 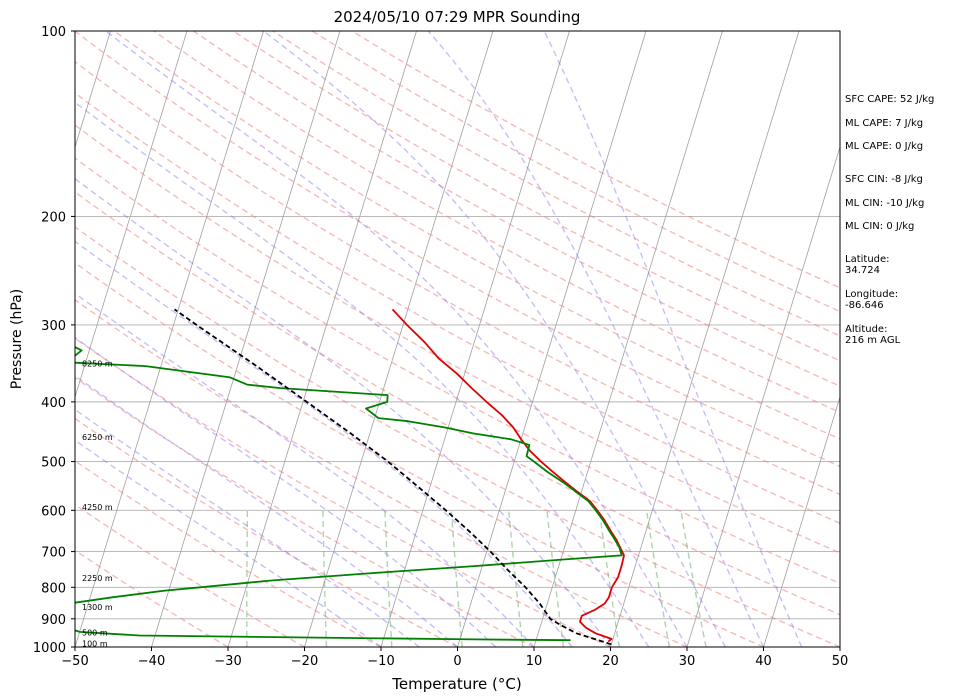 What do you see at coordinates (95, 643) in the screenshot?
I see `height-label: 100 m` at bounding box center [95, 643].